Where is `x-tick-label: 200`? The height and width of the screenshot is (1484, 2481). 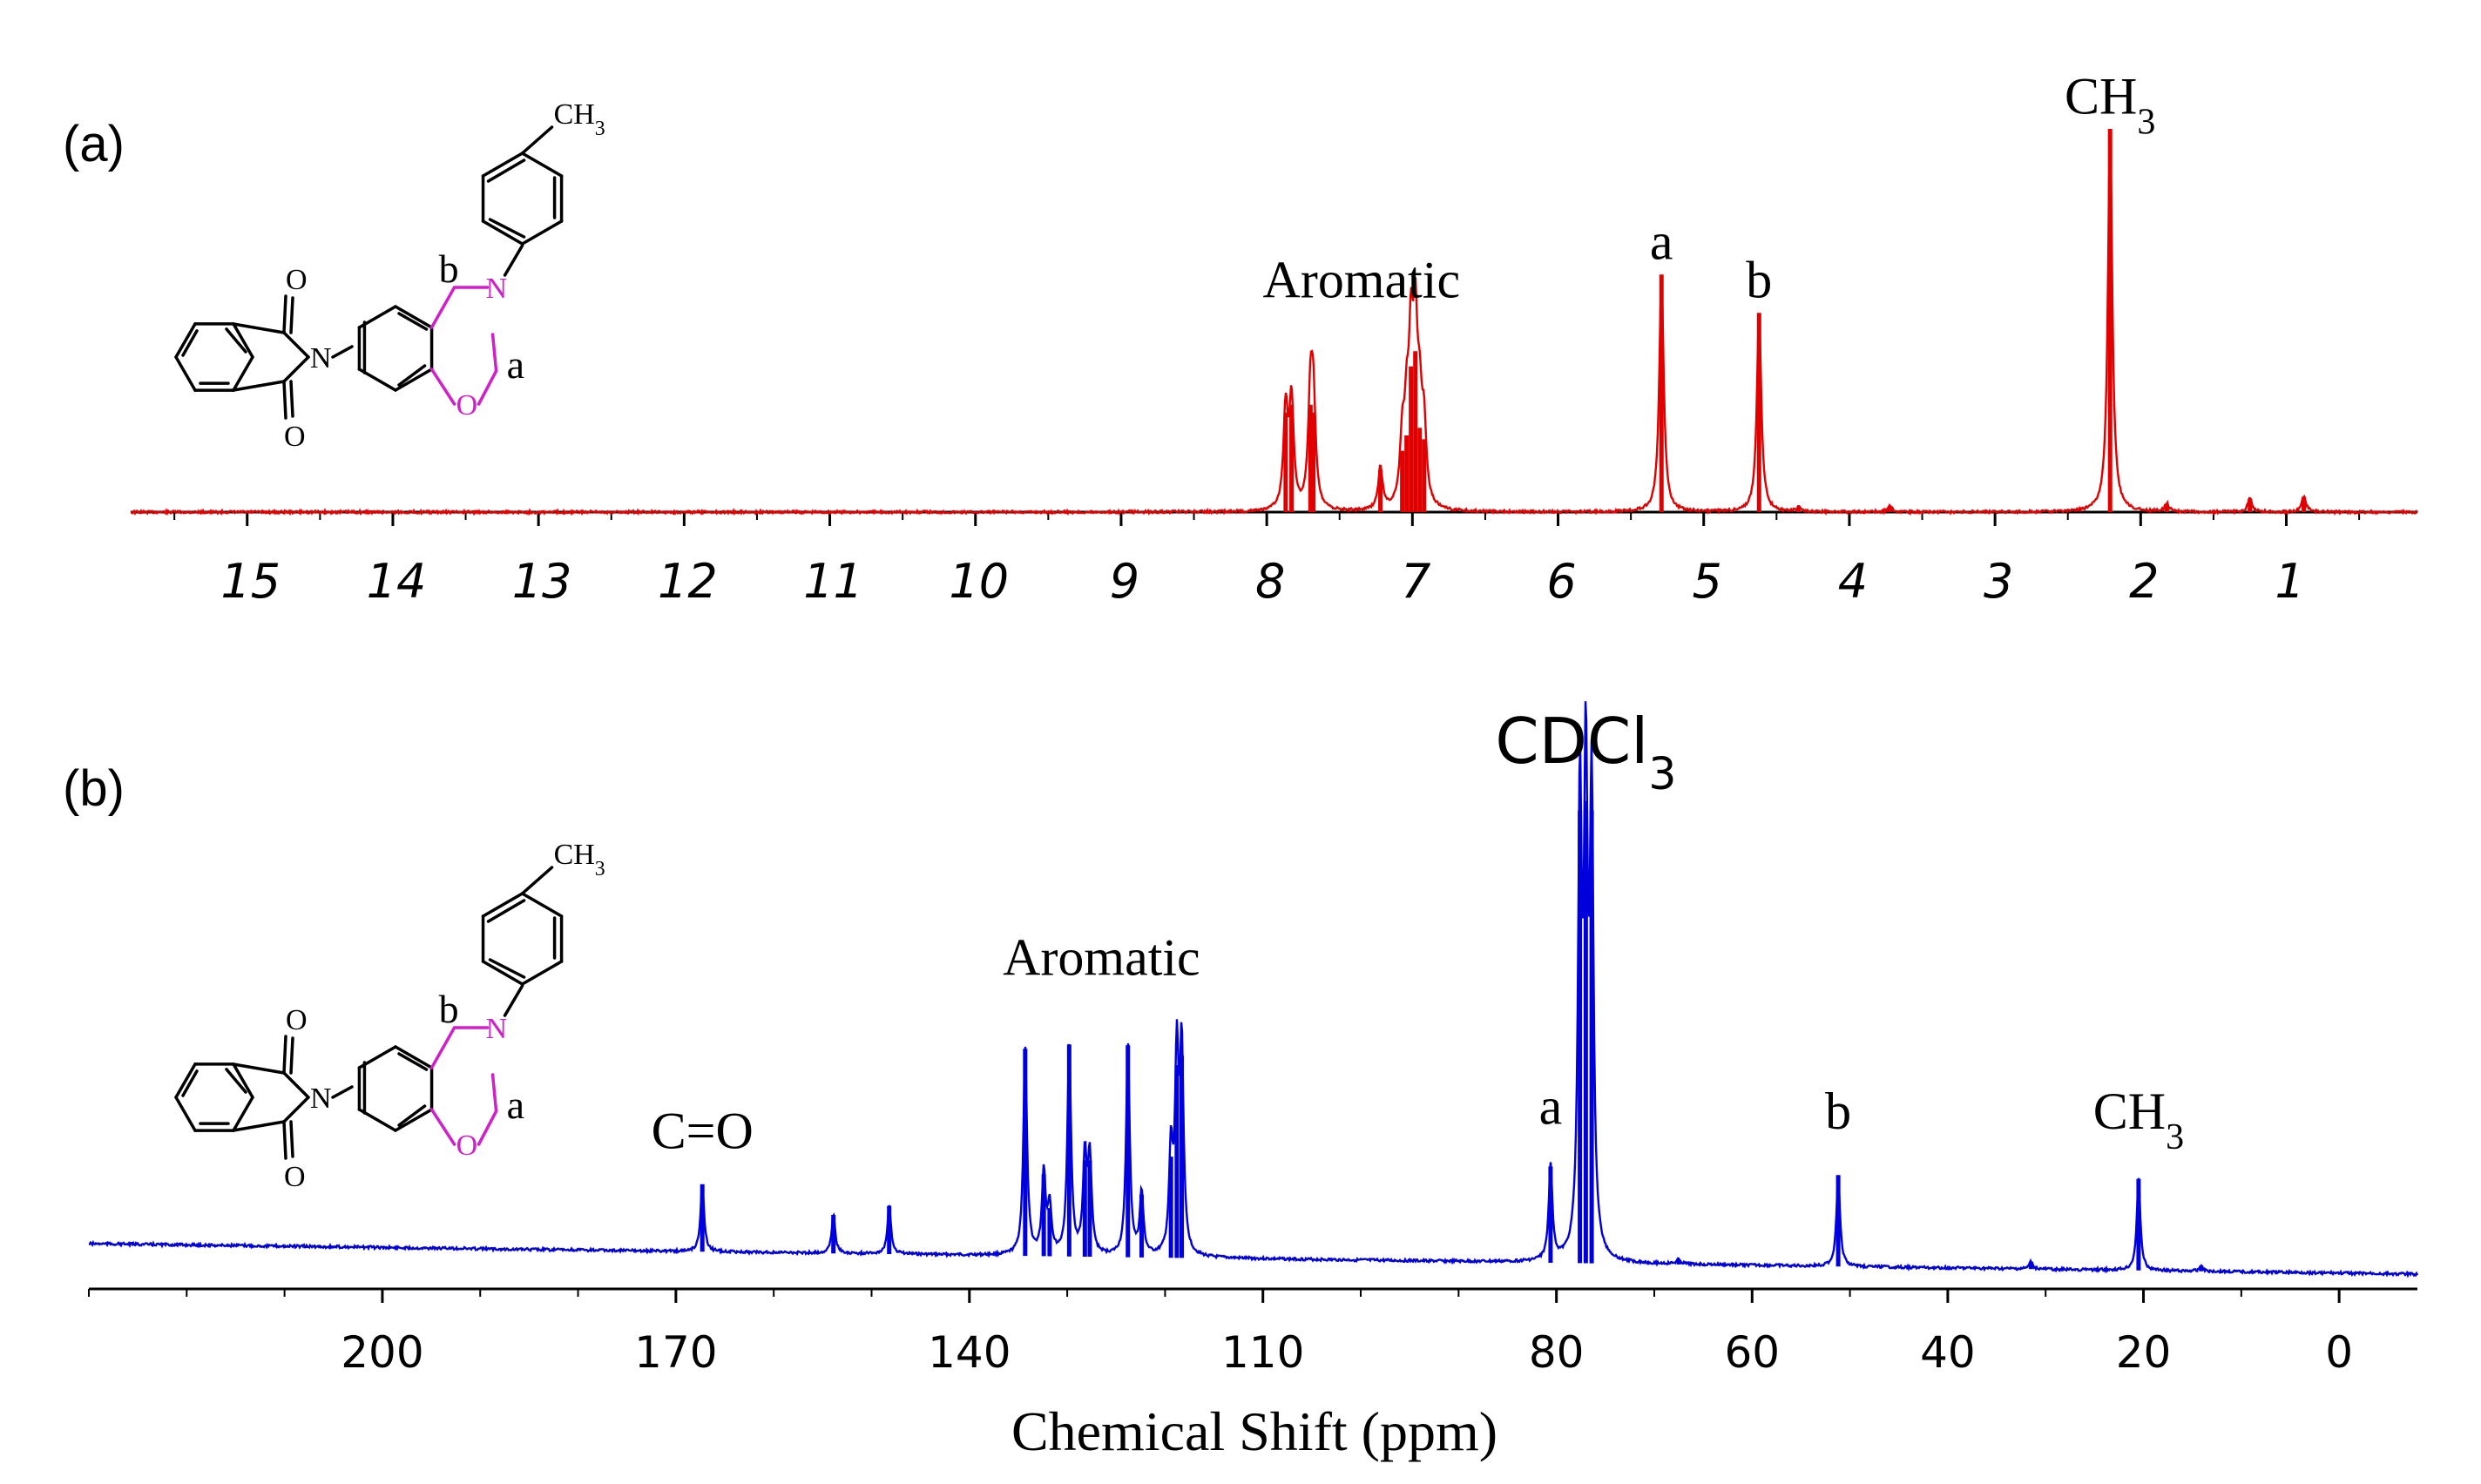 x-tick-label: 200 is located at coordinates (382, 1353).